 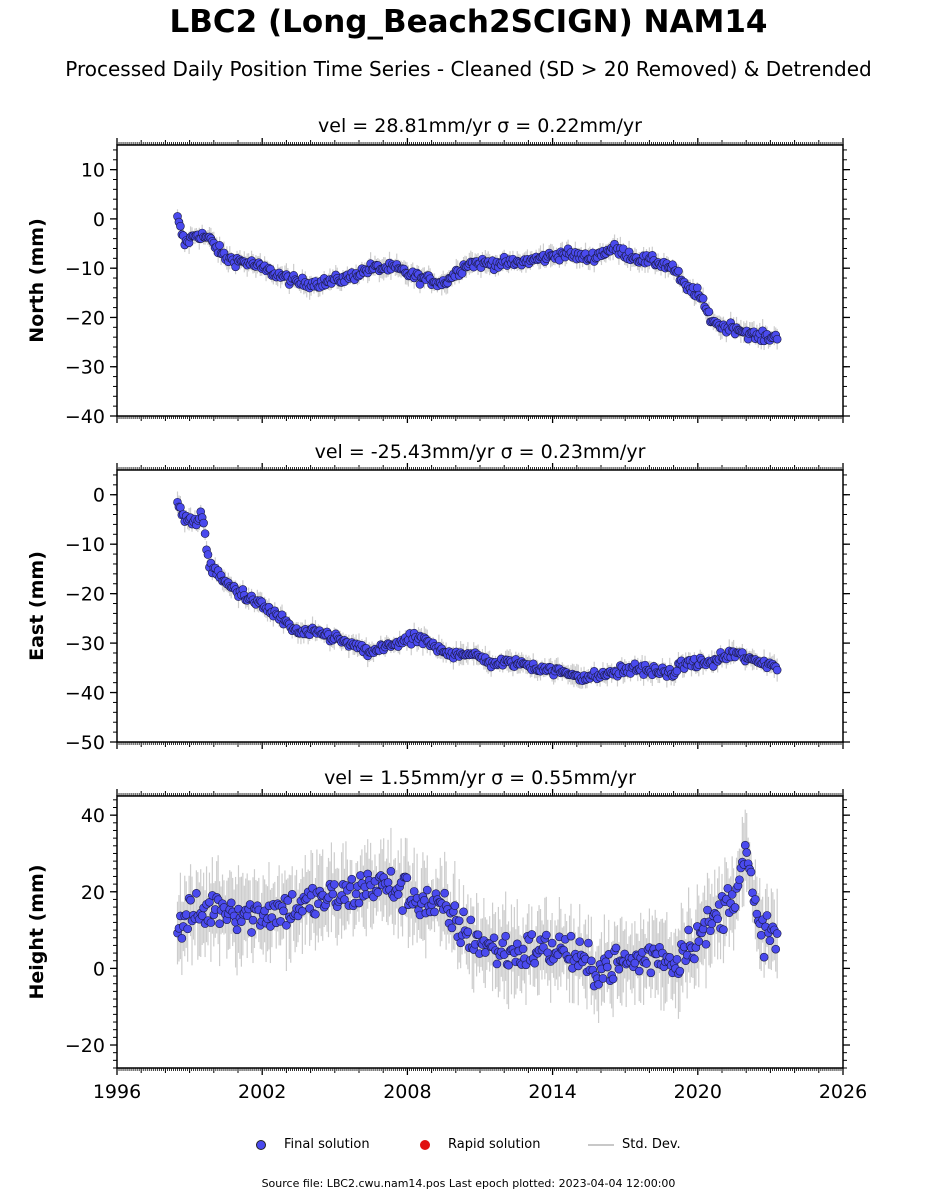 I want to click on legend-stddev-label: Std. Dev., so click(x=651, y=1144).